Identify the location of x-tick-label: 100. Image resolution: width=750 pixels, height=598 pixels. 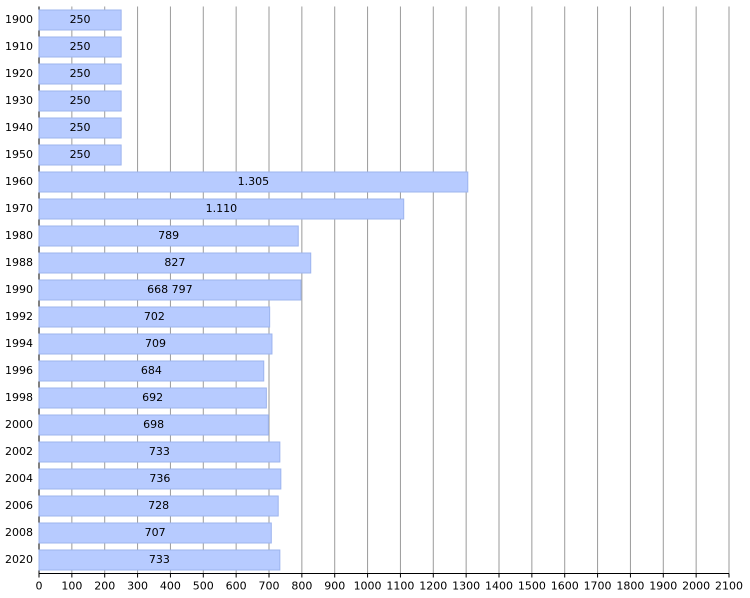
(71, 586).